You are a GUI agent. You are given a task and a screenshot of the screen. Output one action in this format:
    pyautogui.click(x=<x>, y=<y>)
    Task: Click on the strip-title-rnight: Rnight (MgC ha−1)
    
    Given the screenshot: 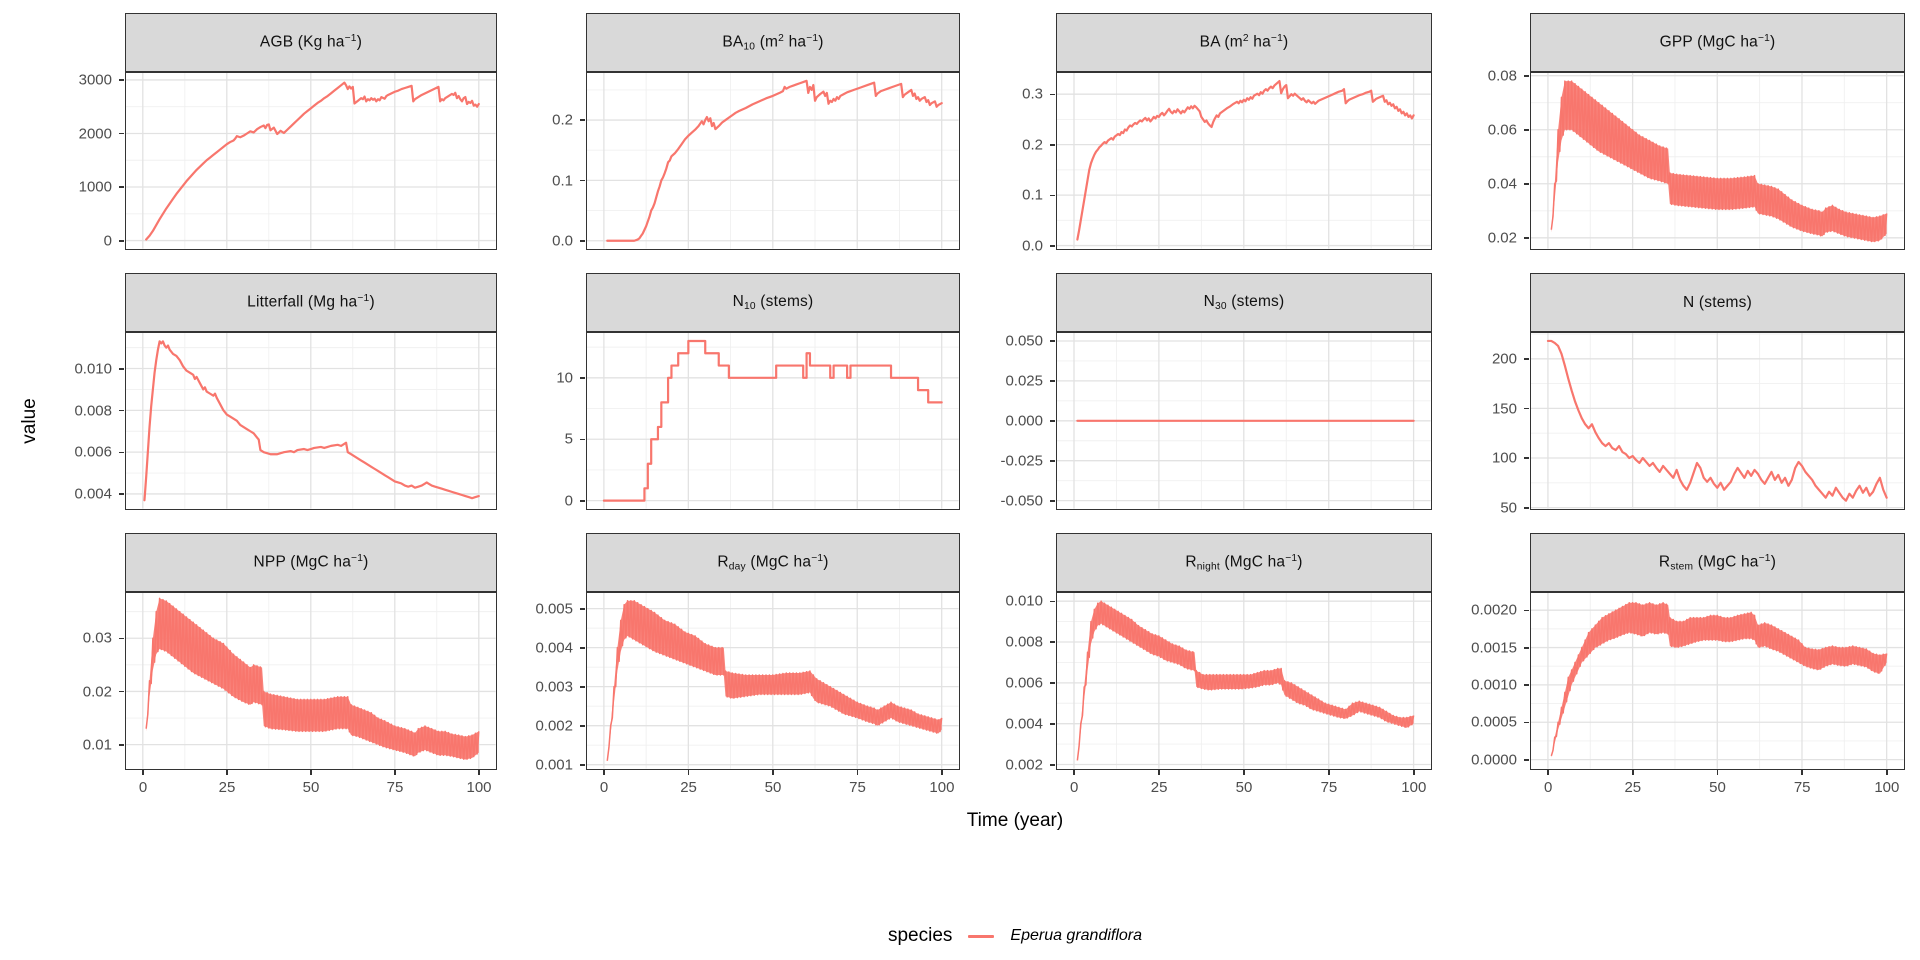 What is the action you would take?
    pyautogui.click(x=1244, y=562)
    